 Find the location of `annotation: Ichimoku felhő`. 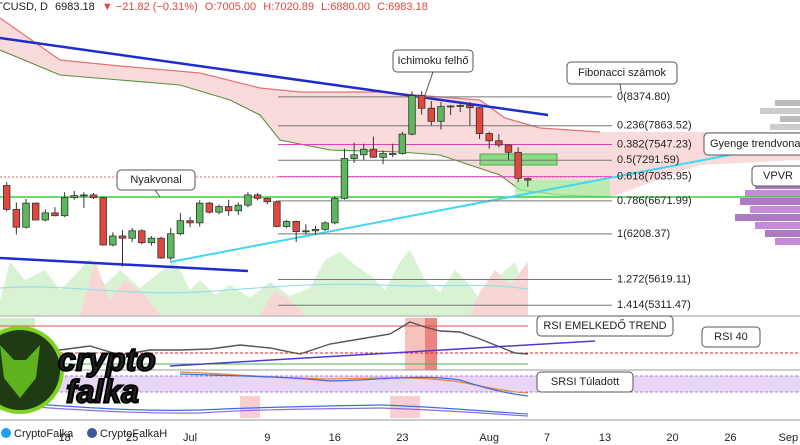

annotation: Ichimoku felhő is located at coordinates (433, 61).